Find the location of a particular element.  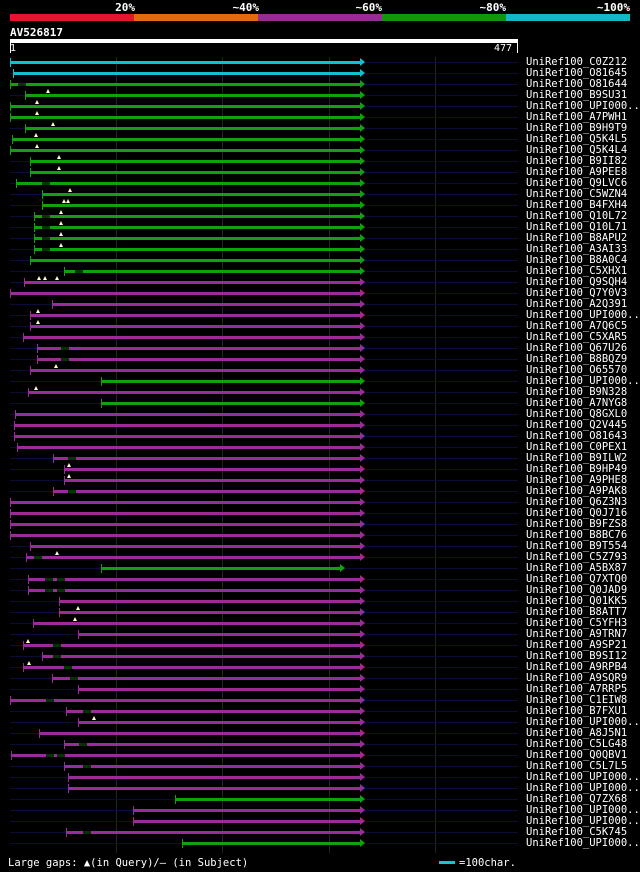

hit-label: UniRef100_C5Z793 is located at coordinates (577, 557).